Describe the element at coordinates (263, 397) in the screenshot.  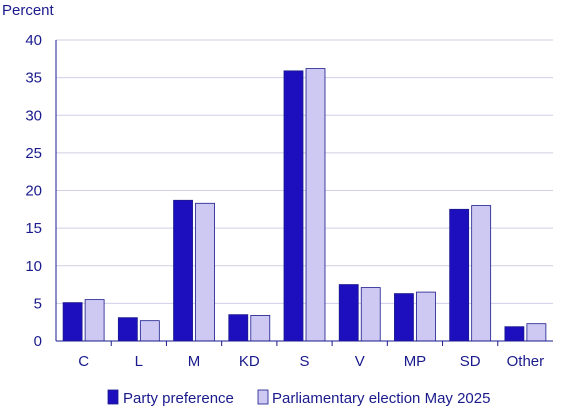
I see `legend-swatch-parliamentary-election` at that location.